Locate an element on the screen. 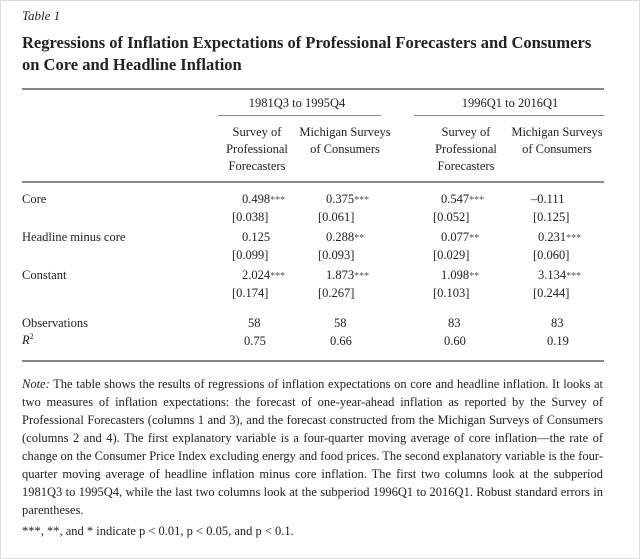 The image size is (640, 559). r-squared-value: 0.19 is located at coordinates (558, 341).